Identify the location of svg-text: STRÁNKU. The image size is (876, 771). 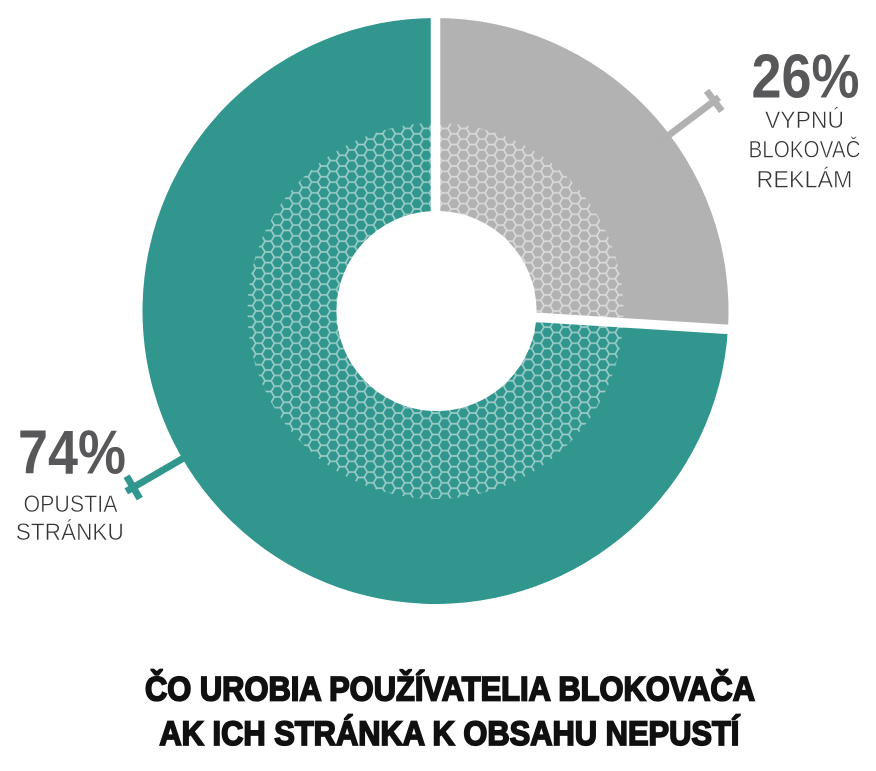
(70, 532).